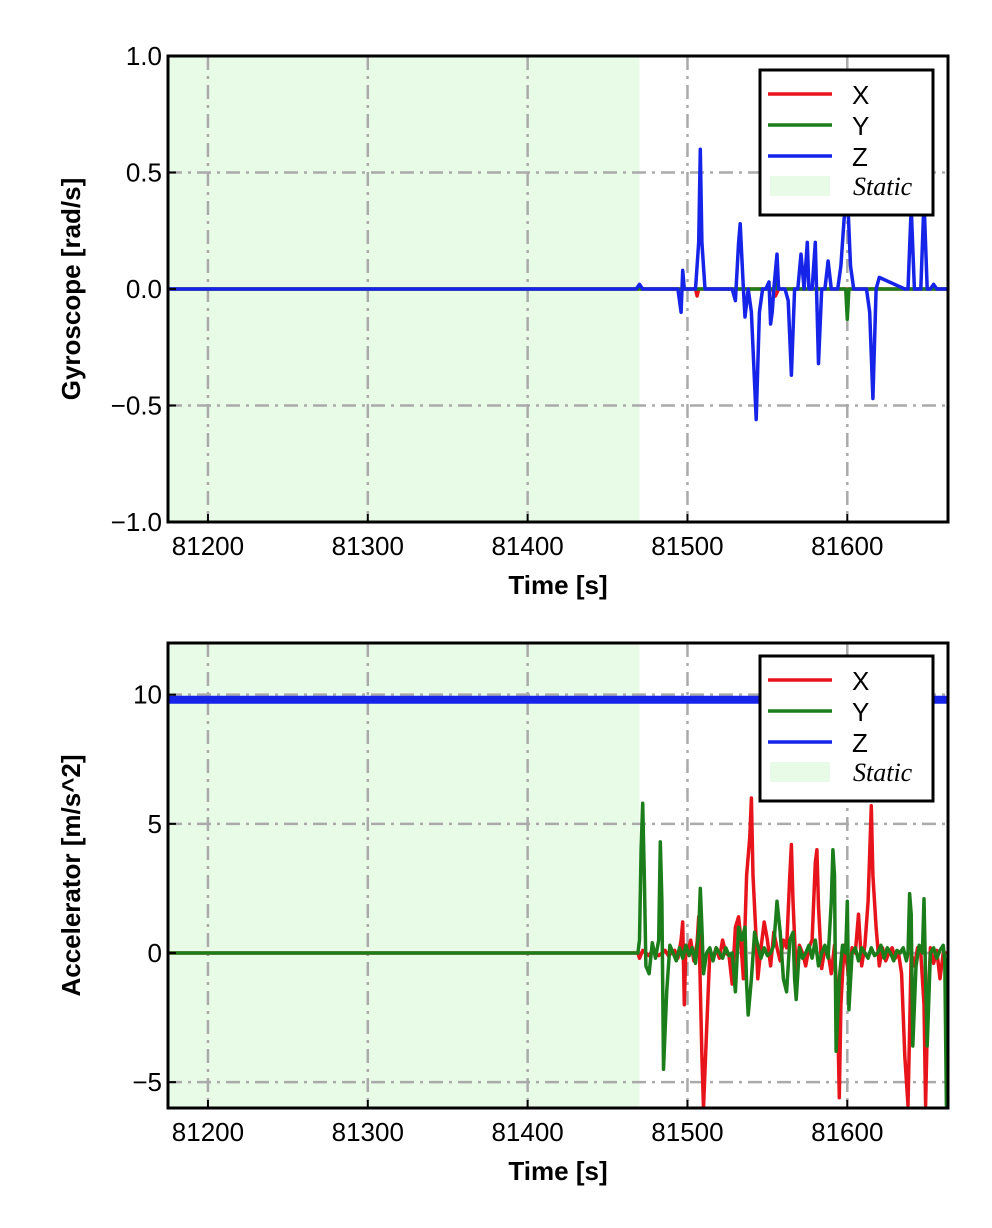 The image size is (992, 1228). Describe the element at coordinates (144, 173) in the screenshot. I see `y-tick-label: 0.5` at that location.